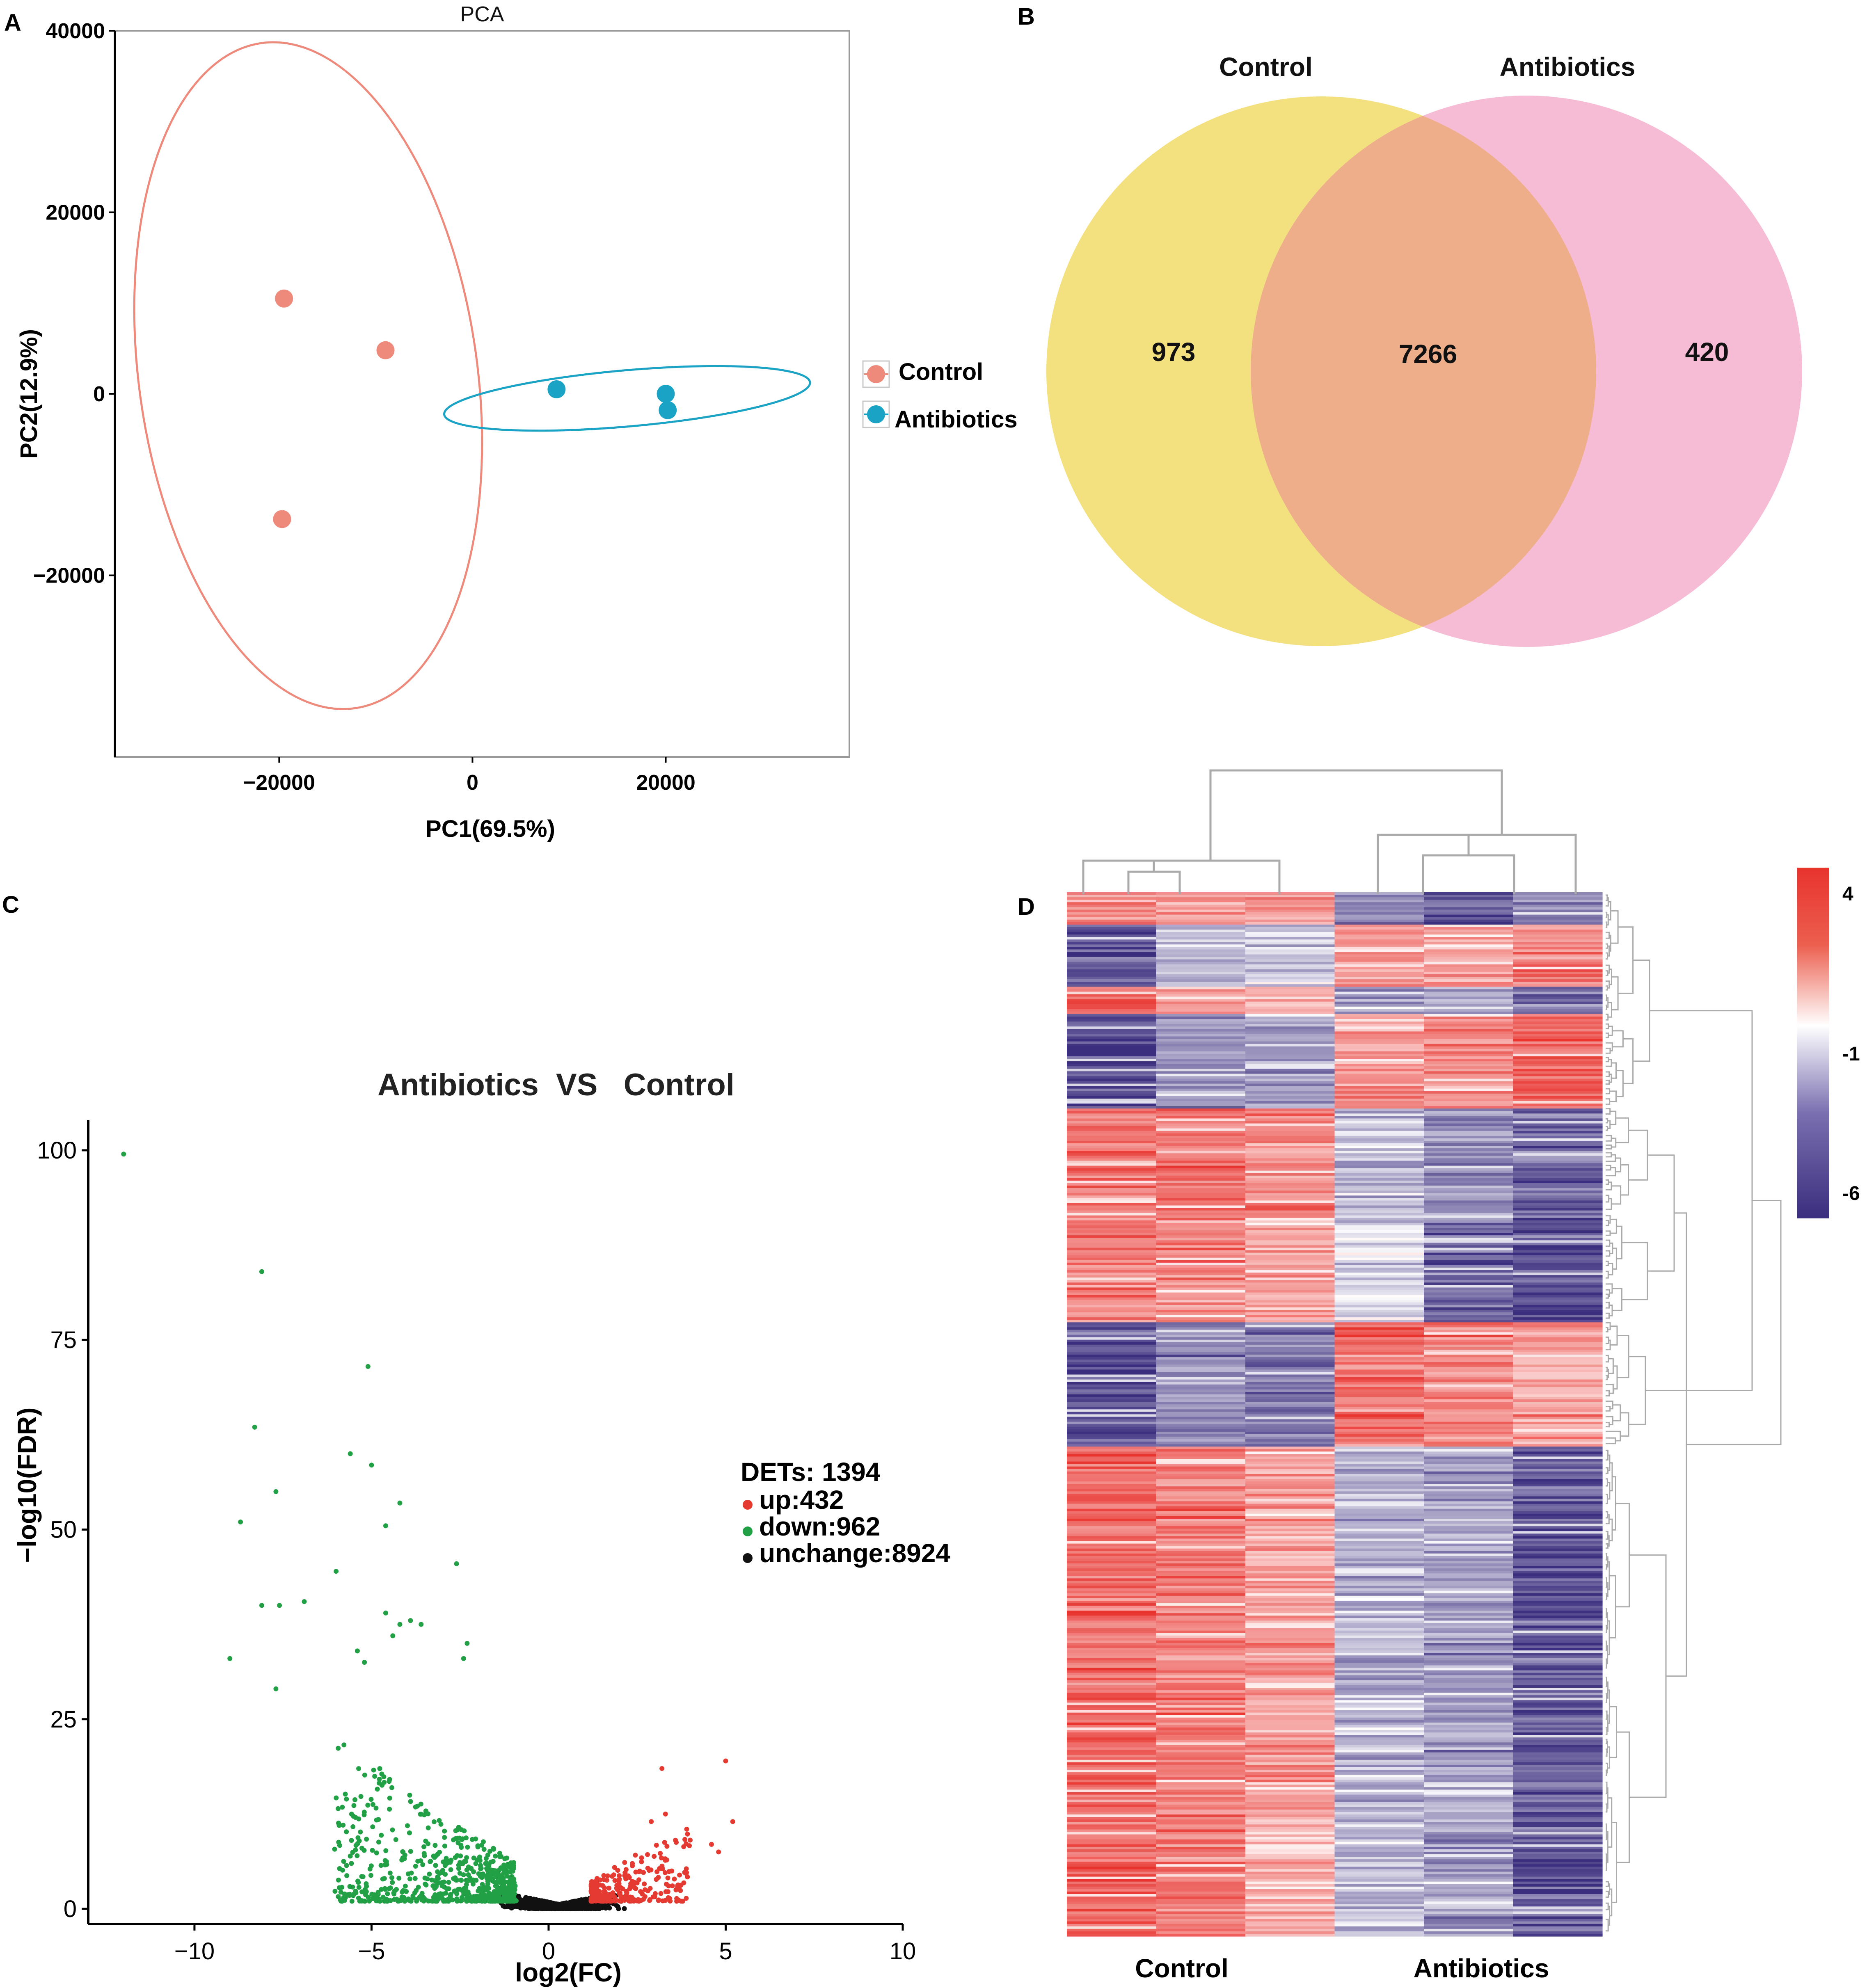 The image size is (1867, 1988). What do you see at coordinates (64, 1720) in the screenshot?
I see `volcano-y-tick-label: 25` at bounding box center [64, 1720].